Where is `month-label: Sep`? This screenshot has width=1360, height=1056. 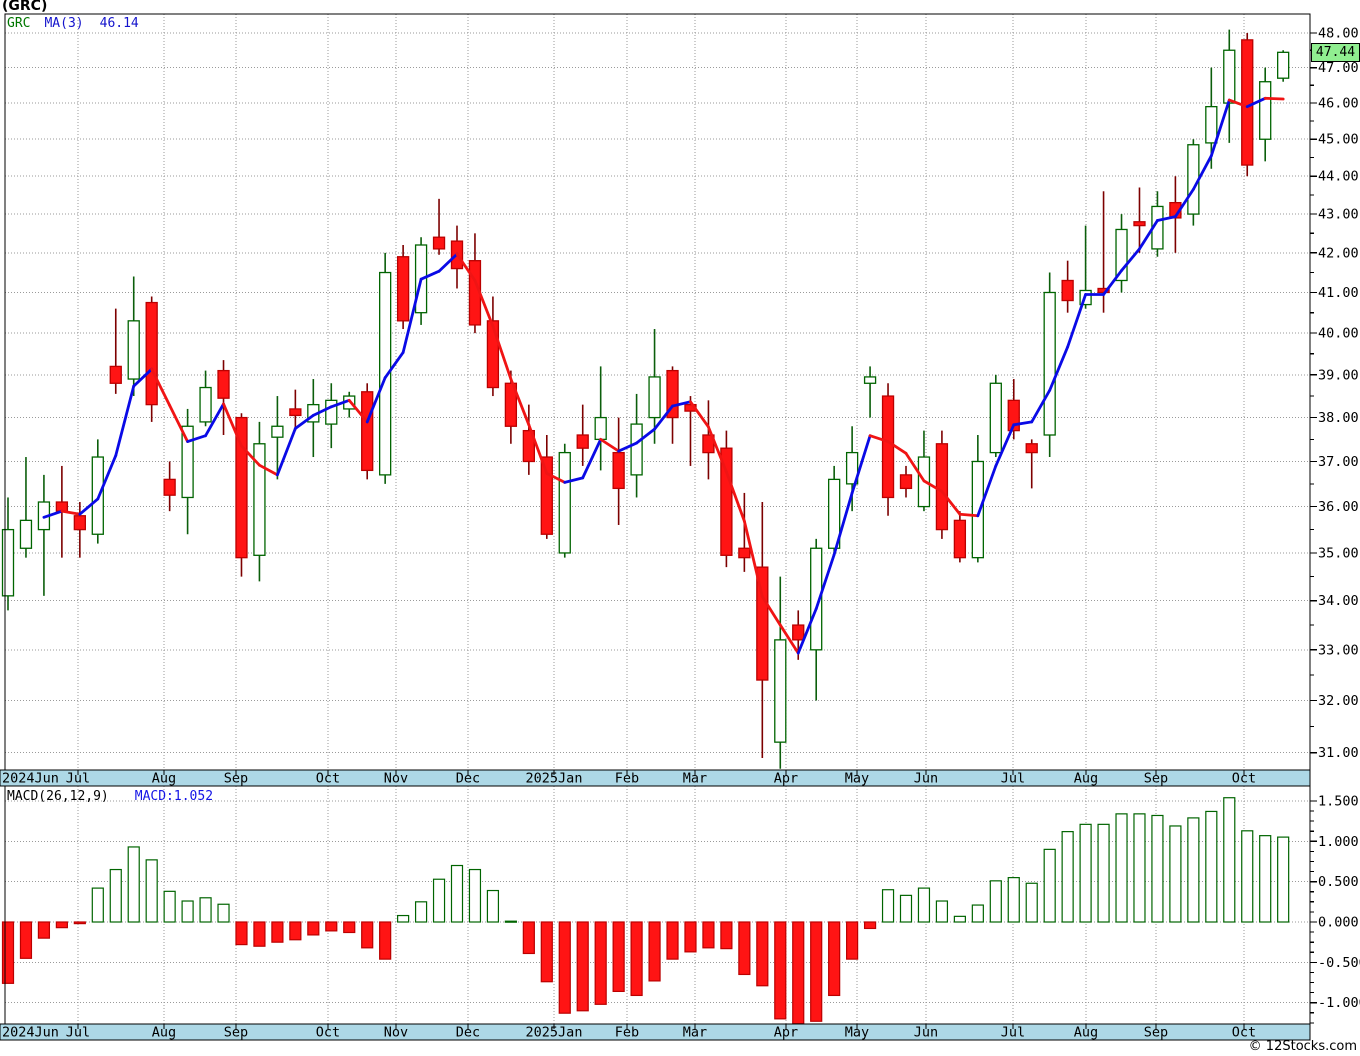 month-label: Sep is located at coordinates (1156, 779).